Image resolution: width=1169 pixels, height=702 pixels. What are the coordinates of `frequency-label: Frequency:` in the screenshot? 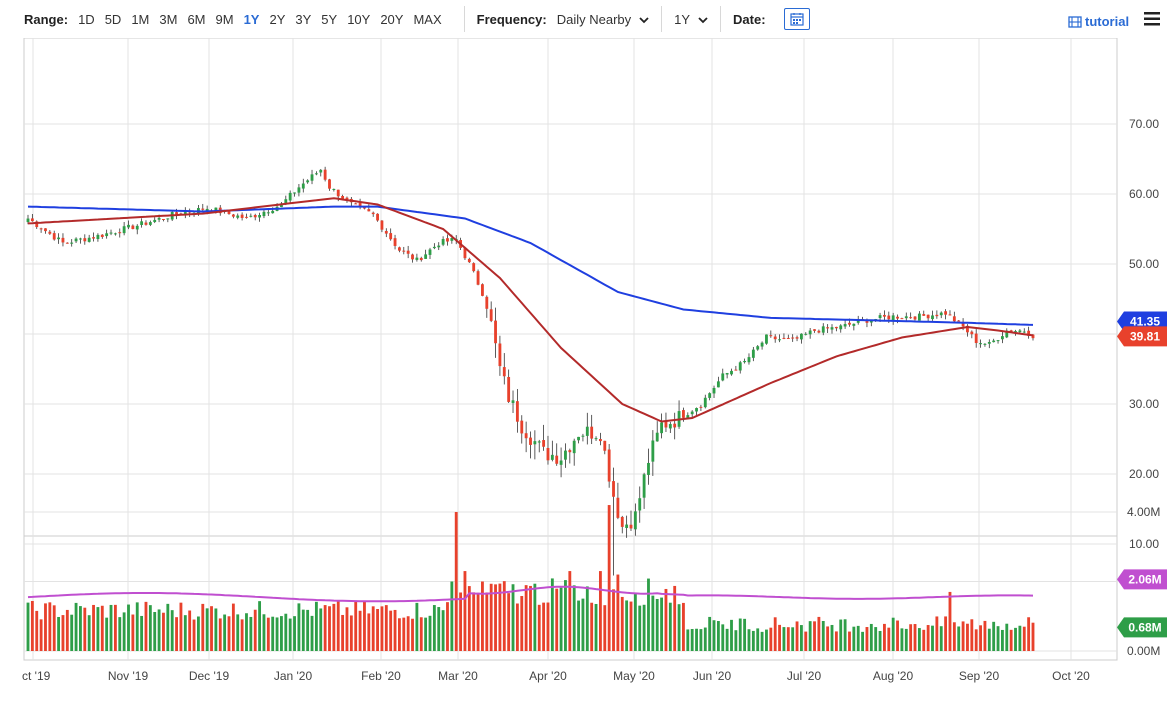 It's located at (511, 19).